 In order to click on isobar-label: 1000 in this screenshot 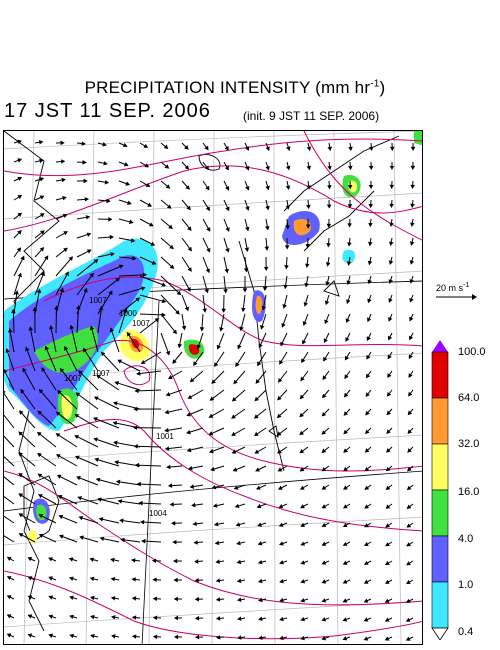, I will do `click(128, 313)`.